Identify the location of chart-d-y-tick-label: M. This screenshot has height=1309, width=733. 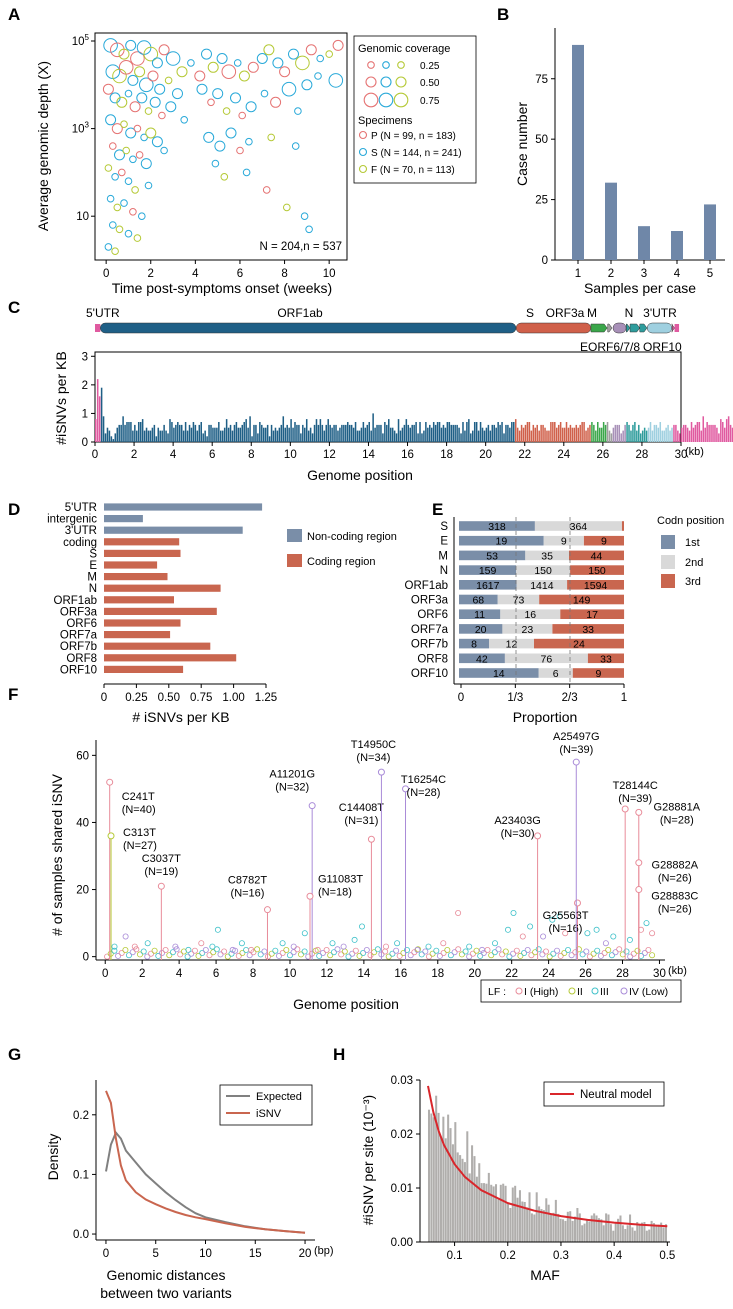
(92, 578).